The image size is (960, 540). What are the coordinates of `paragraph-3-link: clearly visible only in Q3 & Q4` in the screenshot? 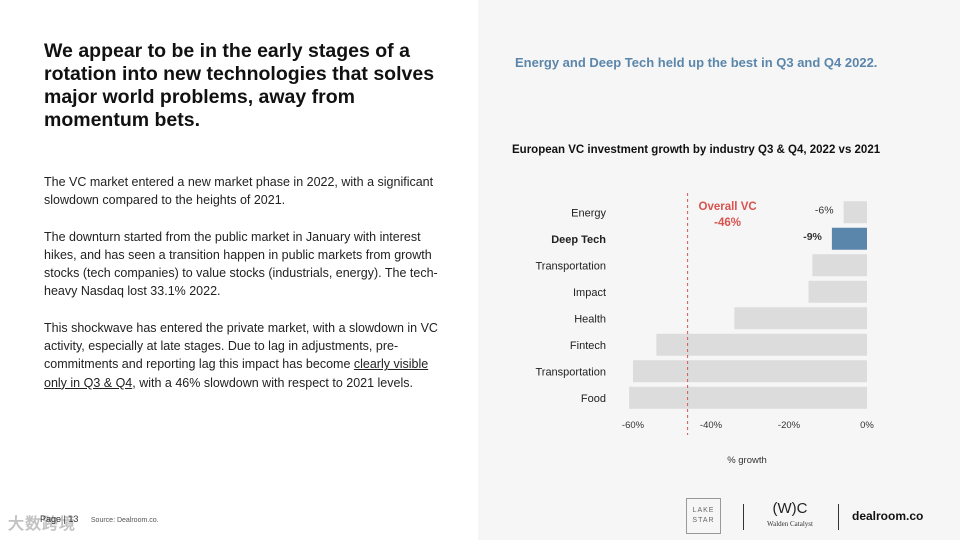 It's located at (236, 373).